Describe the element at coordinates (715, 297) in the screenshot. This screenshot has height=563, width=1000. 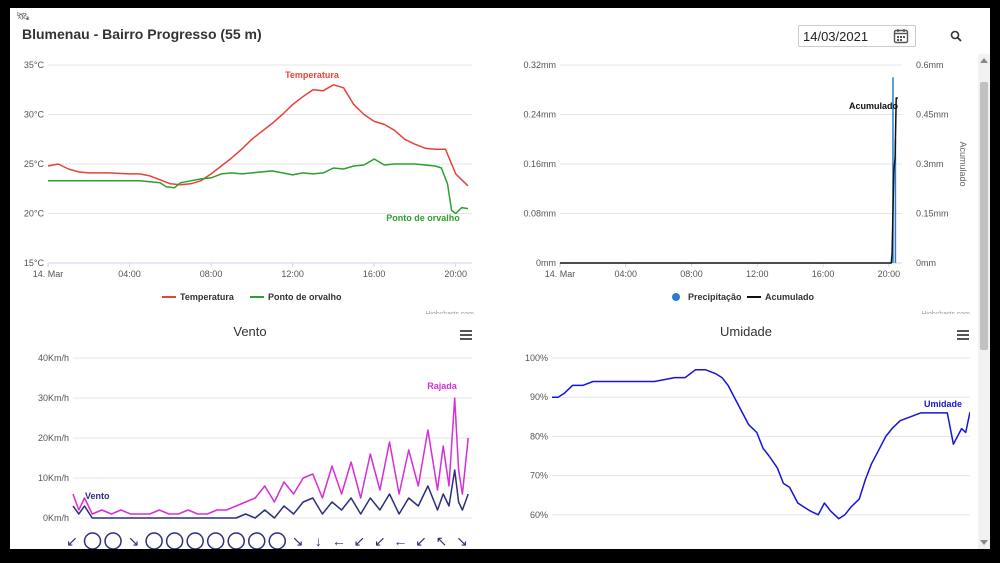
I see `legend-item: Precipitação` at that location.